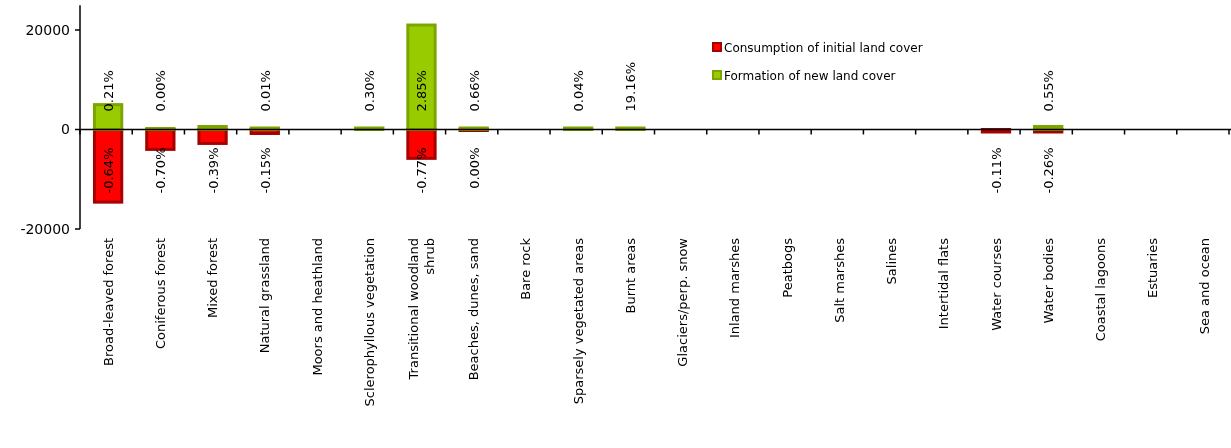  What do you see at coordinates (45, 228) in the screenshot?
I see `y-tick-label: -20000` at bounding box center [45, 228].